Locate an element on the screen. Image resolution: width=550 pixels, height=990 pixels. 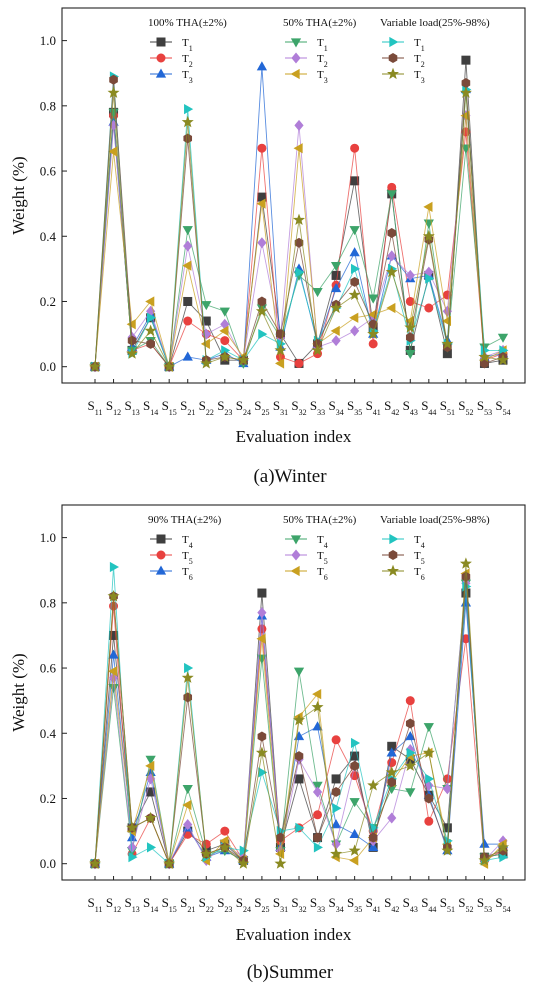
x-tick-label: S15 is located at coordinates (169, 407).